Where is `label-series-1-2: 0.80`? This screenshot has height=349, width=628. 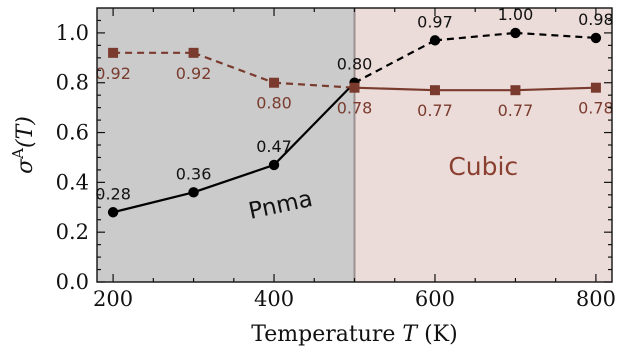 label-series-1-2: 0.80 is located at coordinates (274, 103).